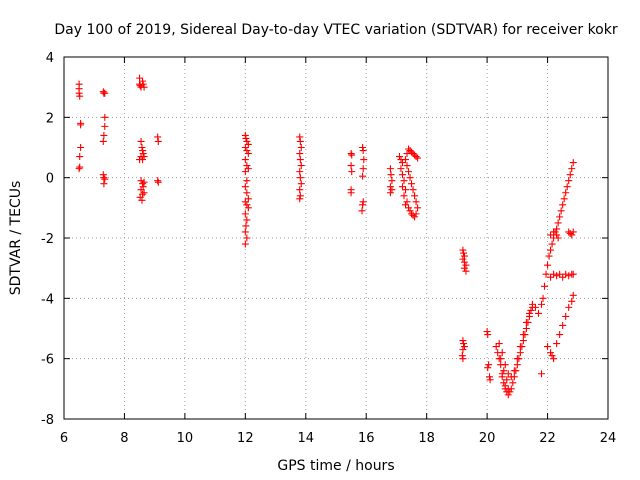  Describe the element at coordinates (363, 179) in the screenshot. I see `series-15-9h` at that location.